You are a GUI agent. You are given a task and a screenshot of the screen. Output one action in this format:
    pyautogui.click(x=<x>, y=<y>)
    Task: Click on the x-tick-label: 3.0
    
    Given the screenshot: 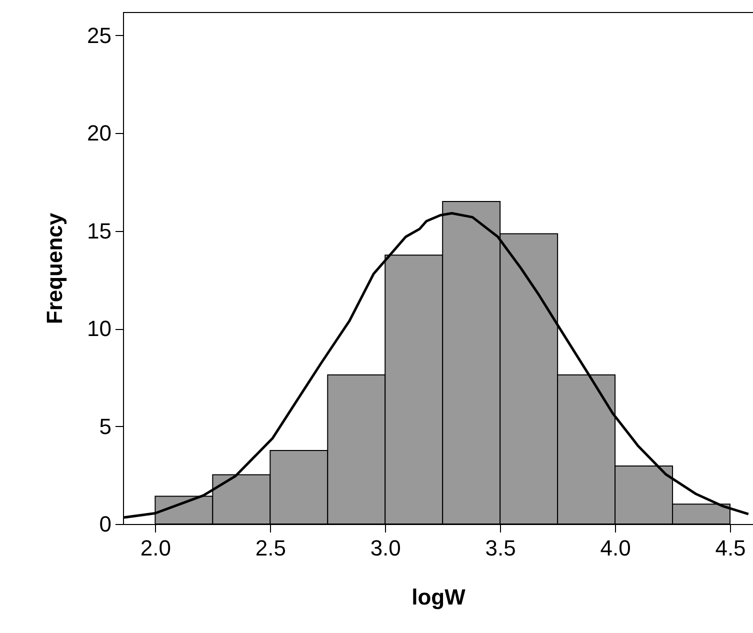 What is the action you would take?
    pyautogui.click(x=385, y=548)
    